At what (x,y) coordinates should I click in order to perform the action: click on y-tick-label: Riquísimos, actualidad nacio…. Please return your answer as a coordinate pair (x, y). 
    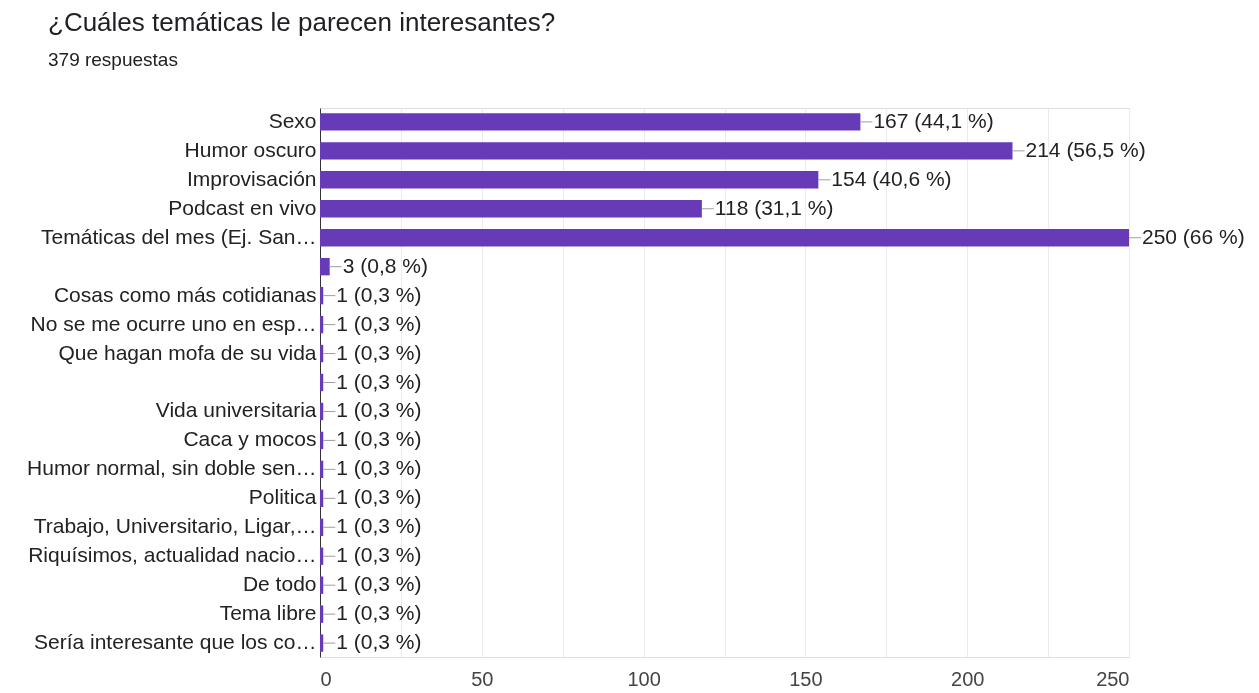
    Looking at the image, I should click on (172, 555).